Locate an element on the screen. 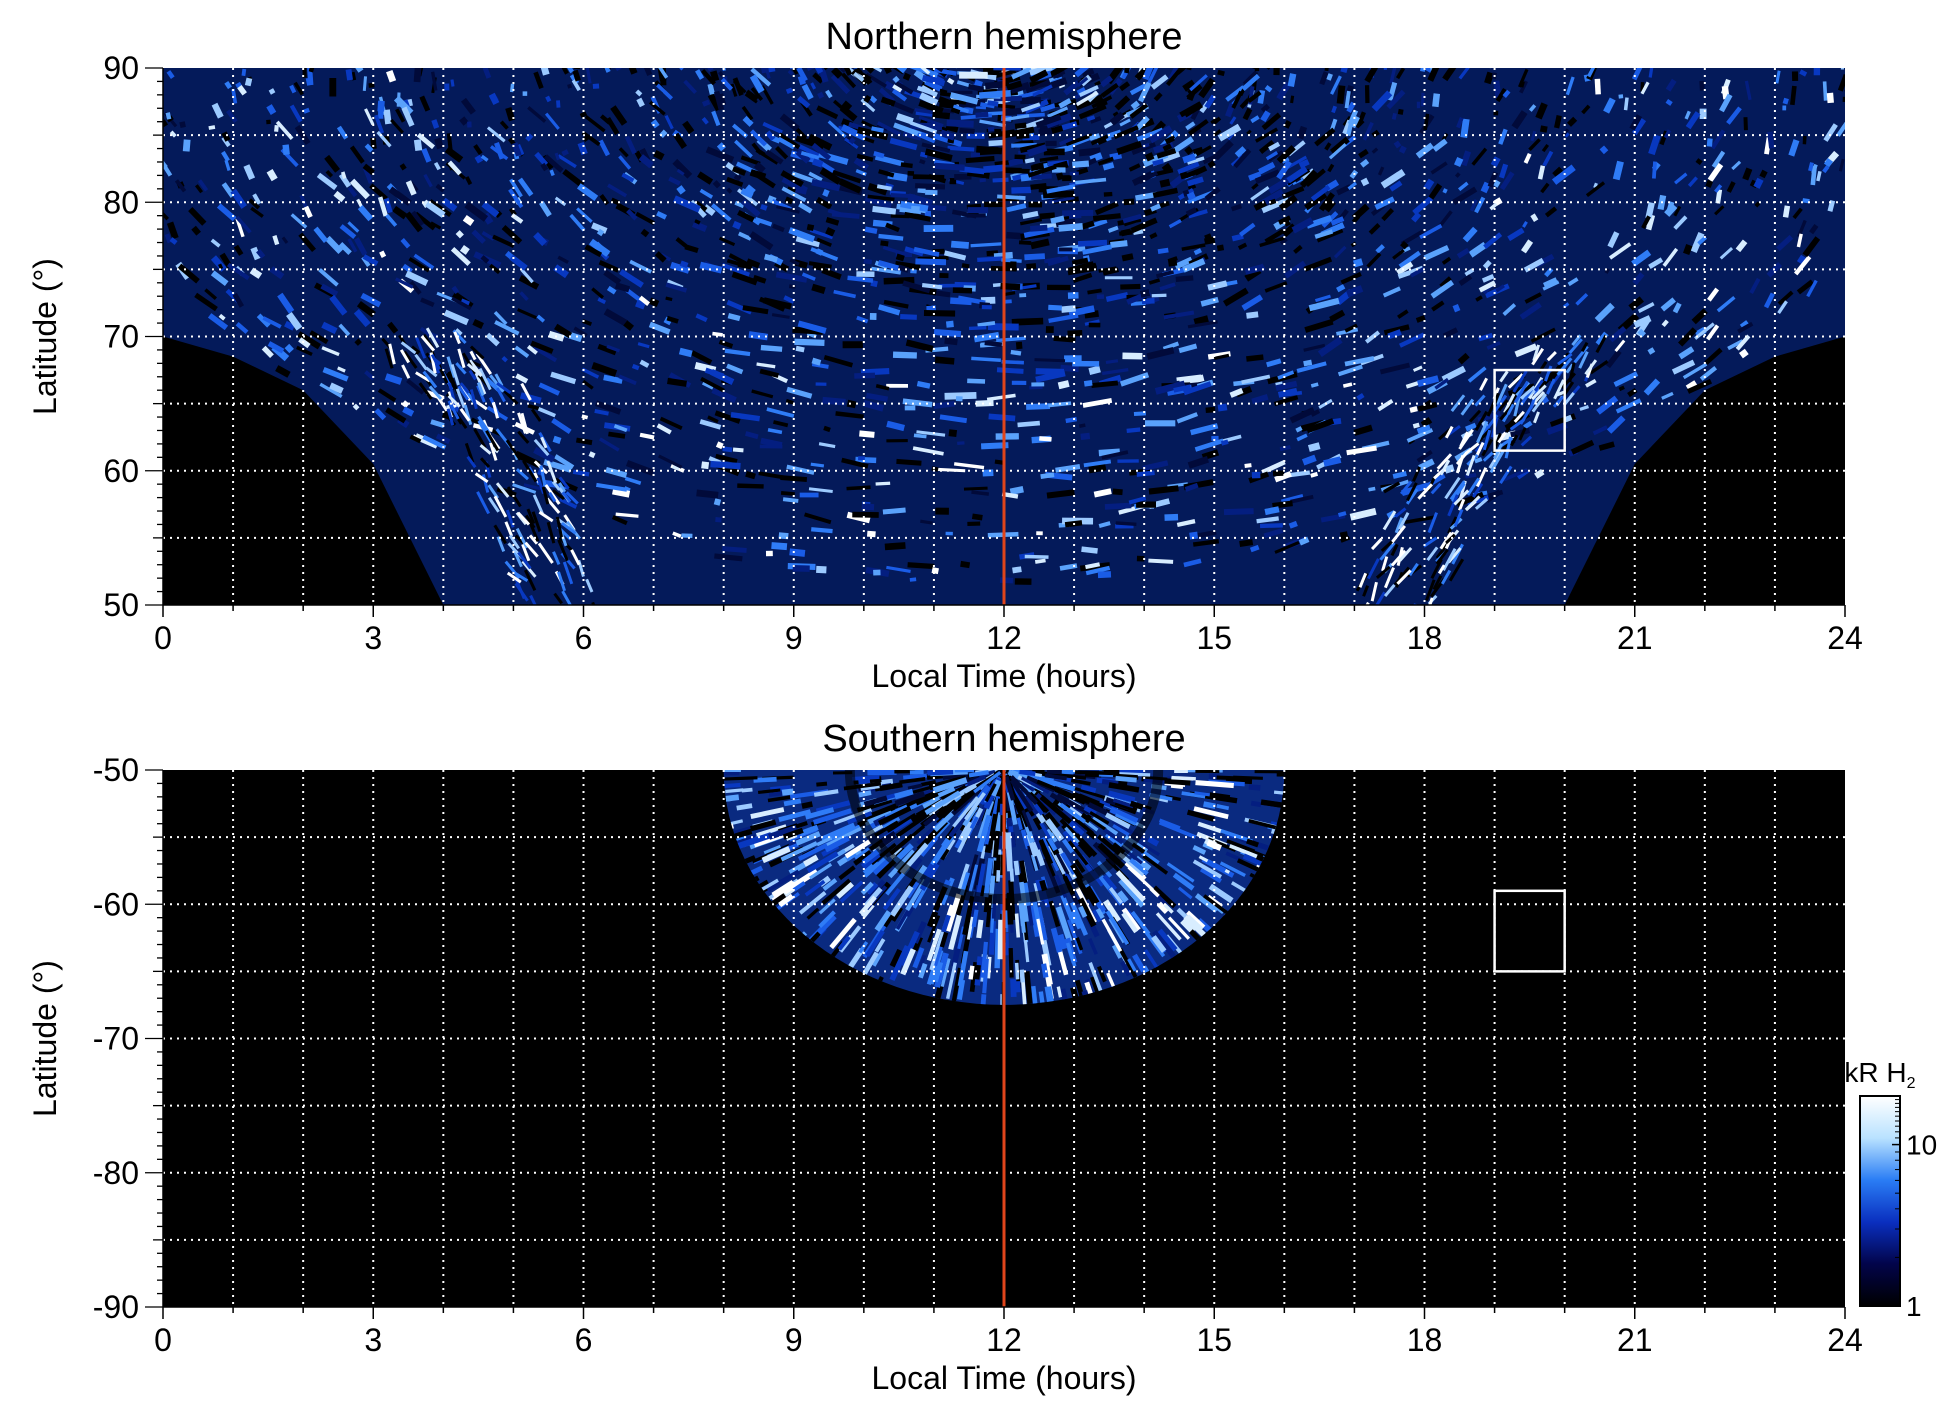  y-tick-label: 50 is located at coordinates (121, 605).